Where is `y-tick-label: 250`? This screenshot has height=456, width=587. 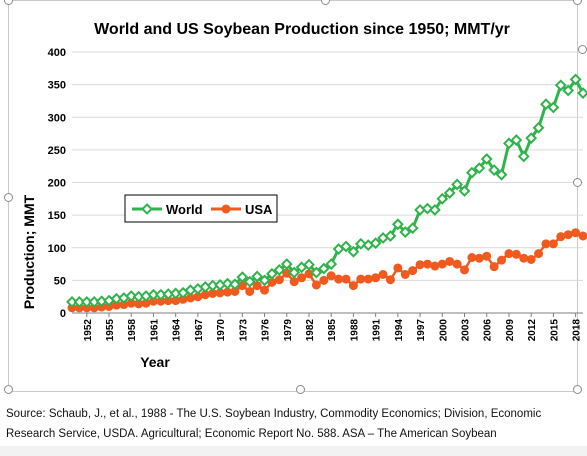
y-tick-label: 250 is located at coordinates (57, 151).